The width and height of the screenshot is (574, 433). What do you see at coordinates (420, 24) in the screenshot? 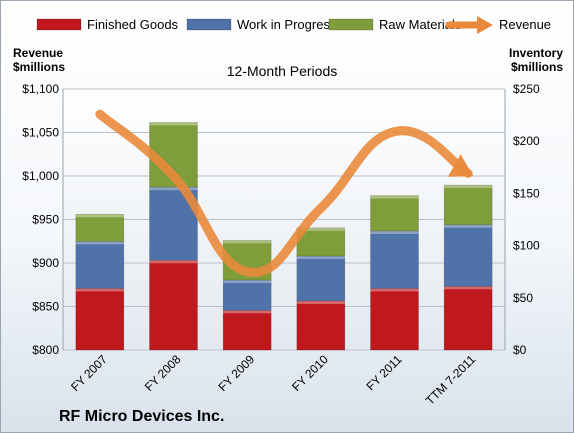
I see `legend-label-raw-materials: Raw Materials` at bounding box center [420, 24].